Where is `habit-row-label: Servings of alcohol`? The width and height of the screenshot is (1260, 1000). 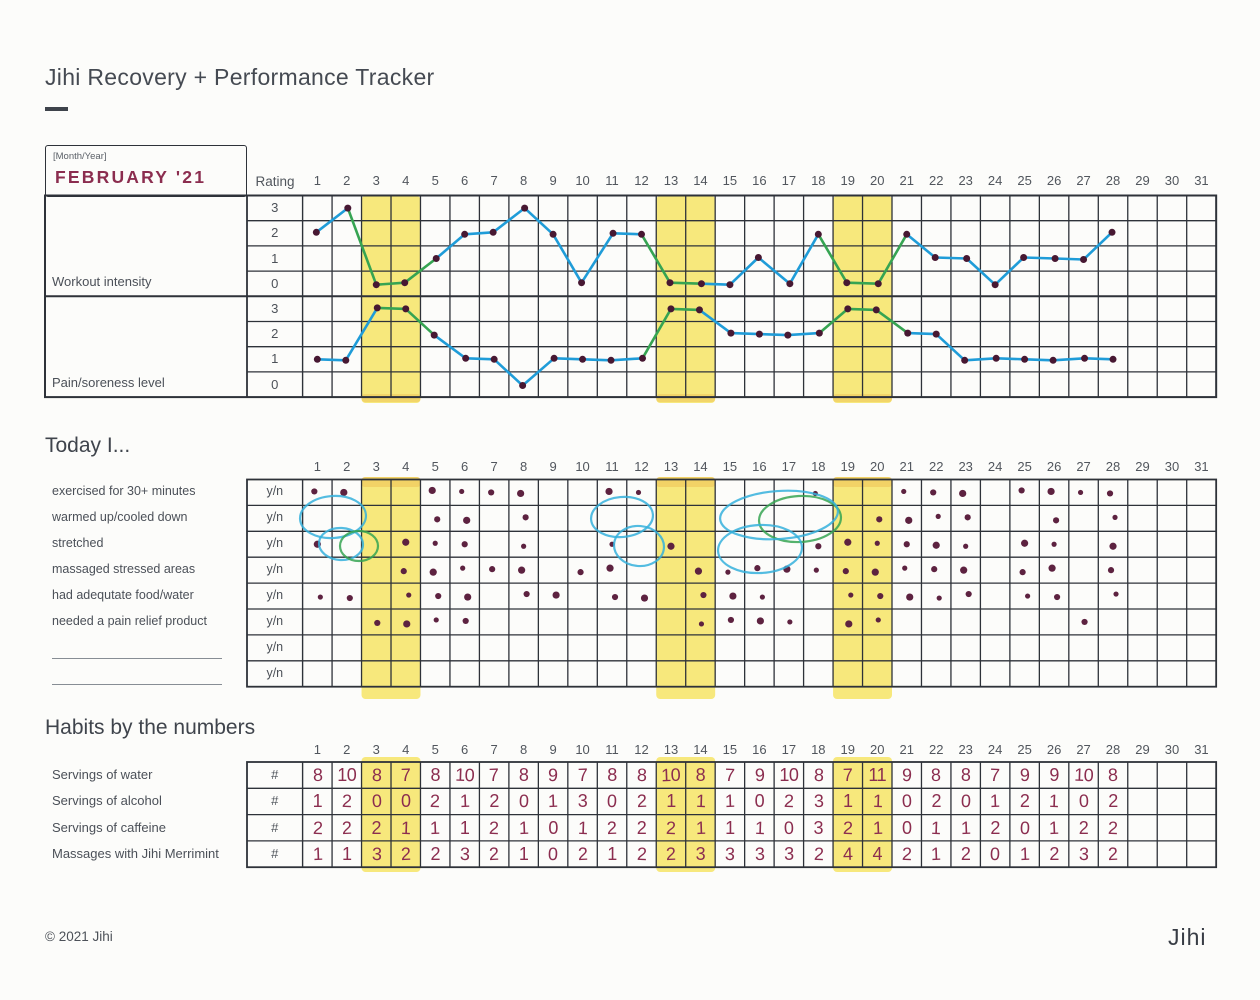 habit-row-label: Servings of alcohol is located at coordinates (107, 801).